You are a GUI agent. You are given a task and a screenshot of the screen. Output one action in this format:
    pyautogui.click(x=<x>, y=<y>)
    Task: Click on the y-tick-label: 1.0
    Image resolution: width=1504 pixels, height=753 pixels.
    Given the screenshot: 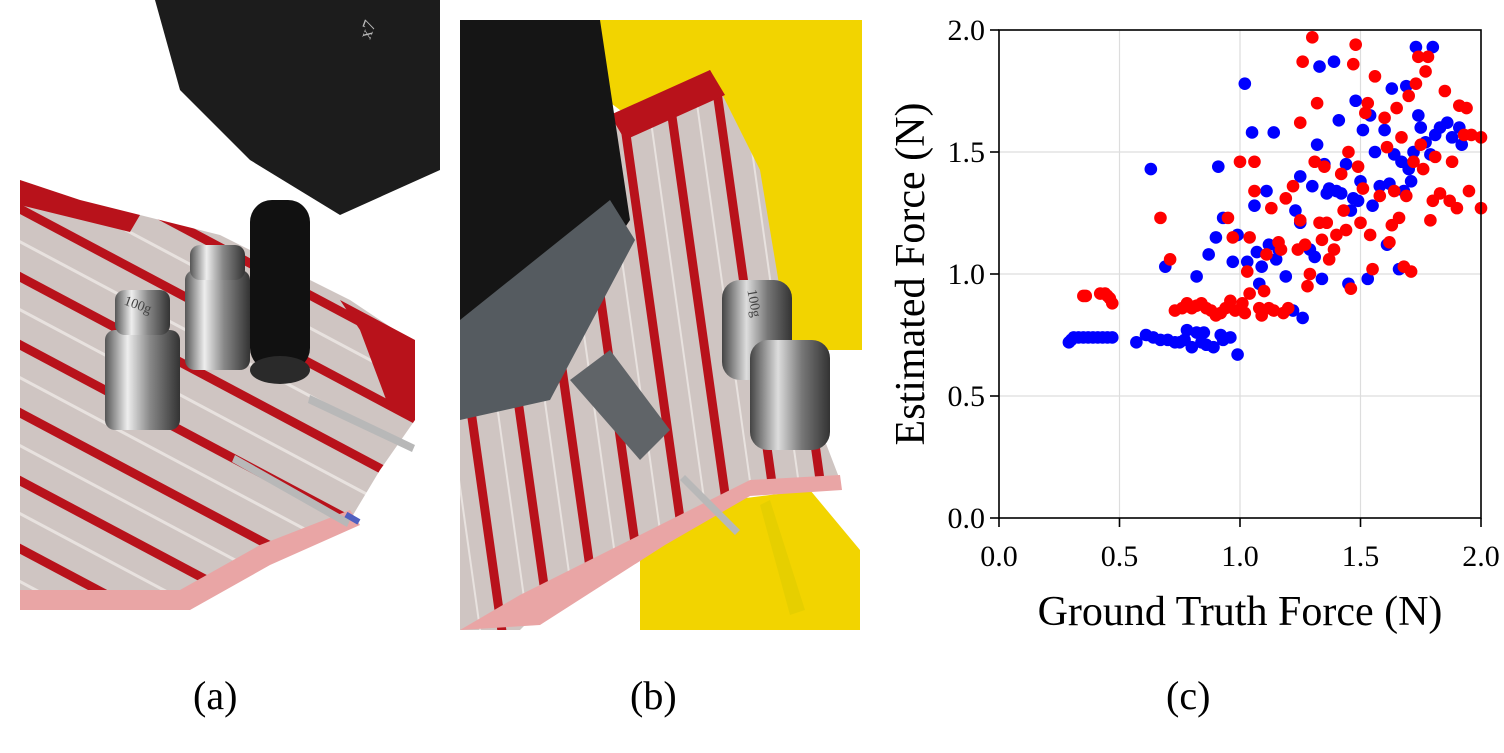 What is the action you would take?
    pyautogui.click(x=967, y=274)
    